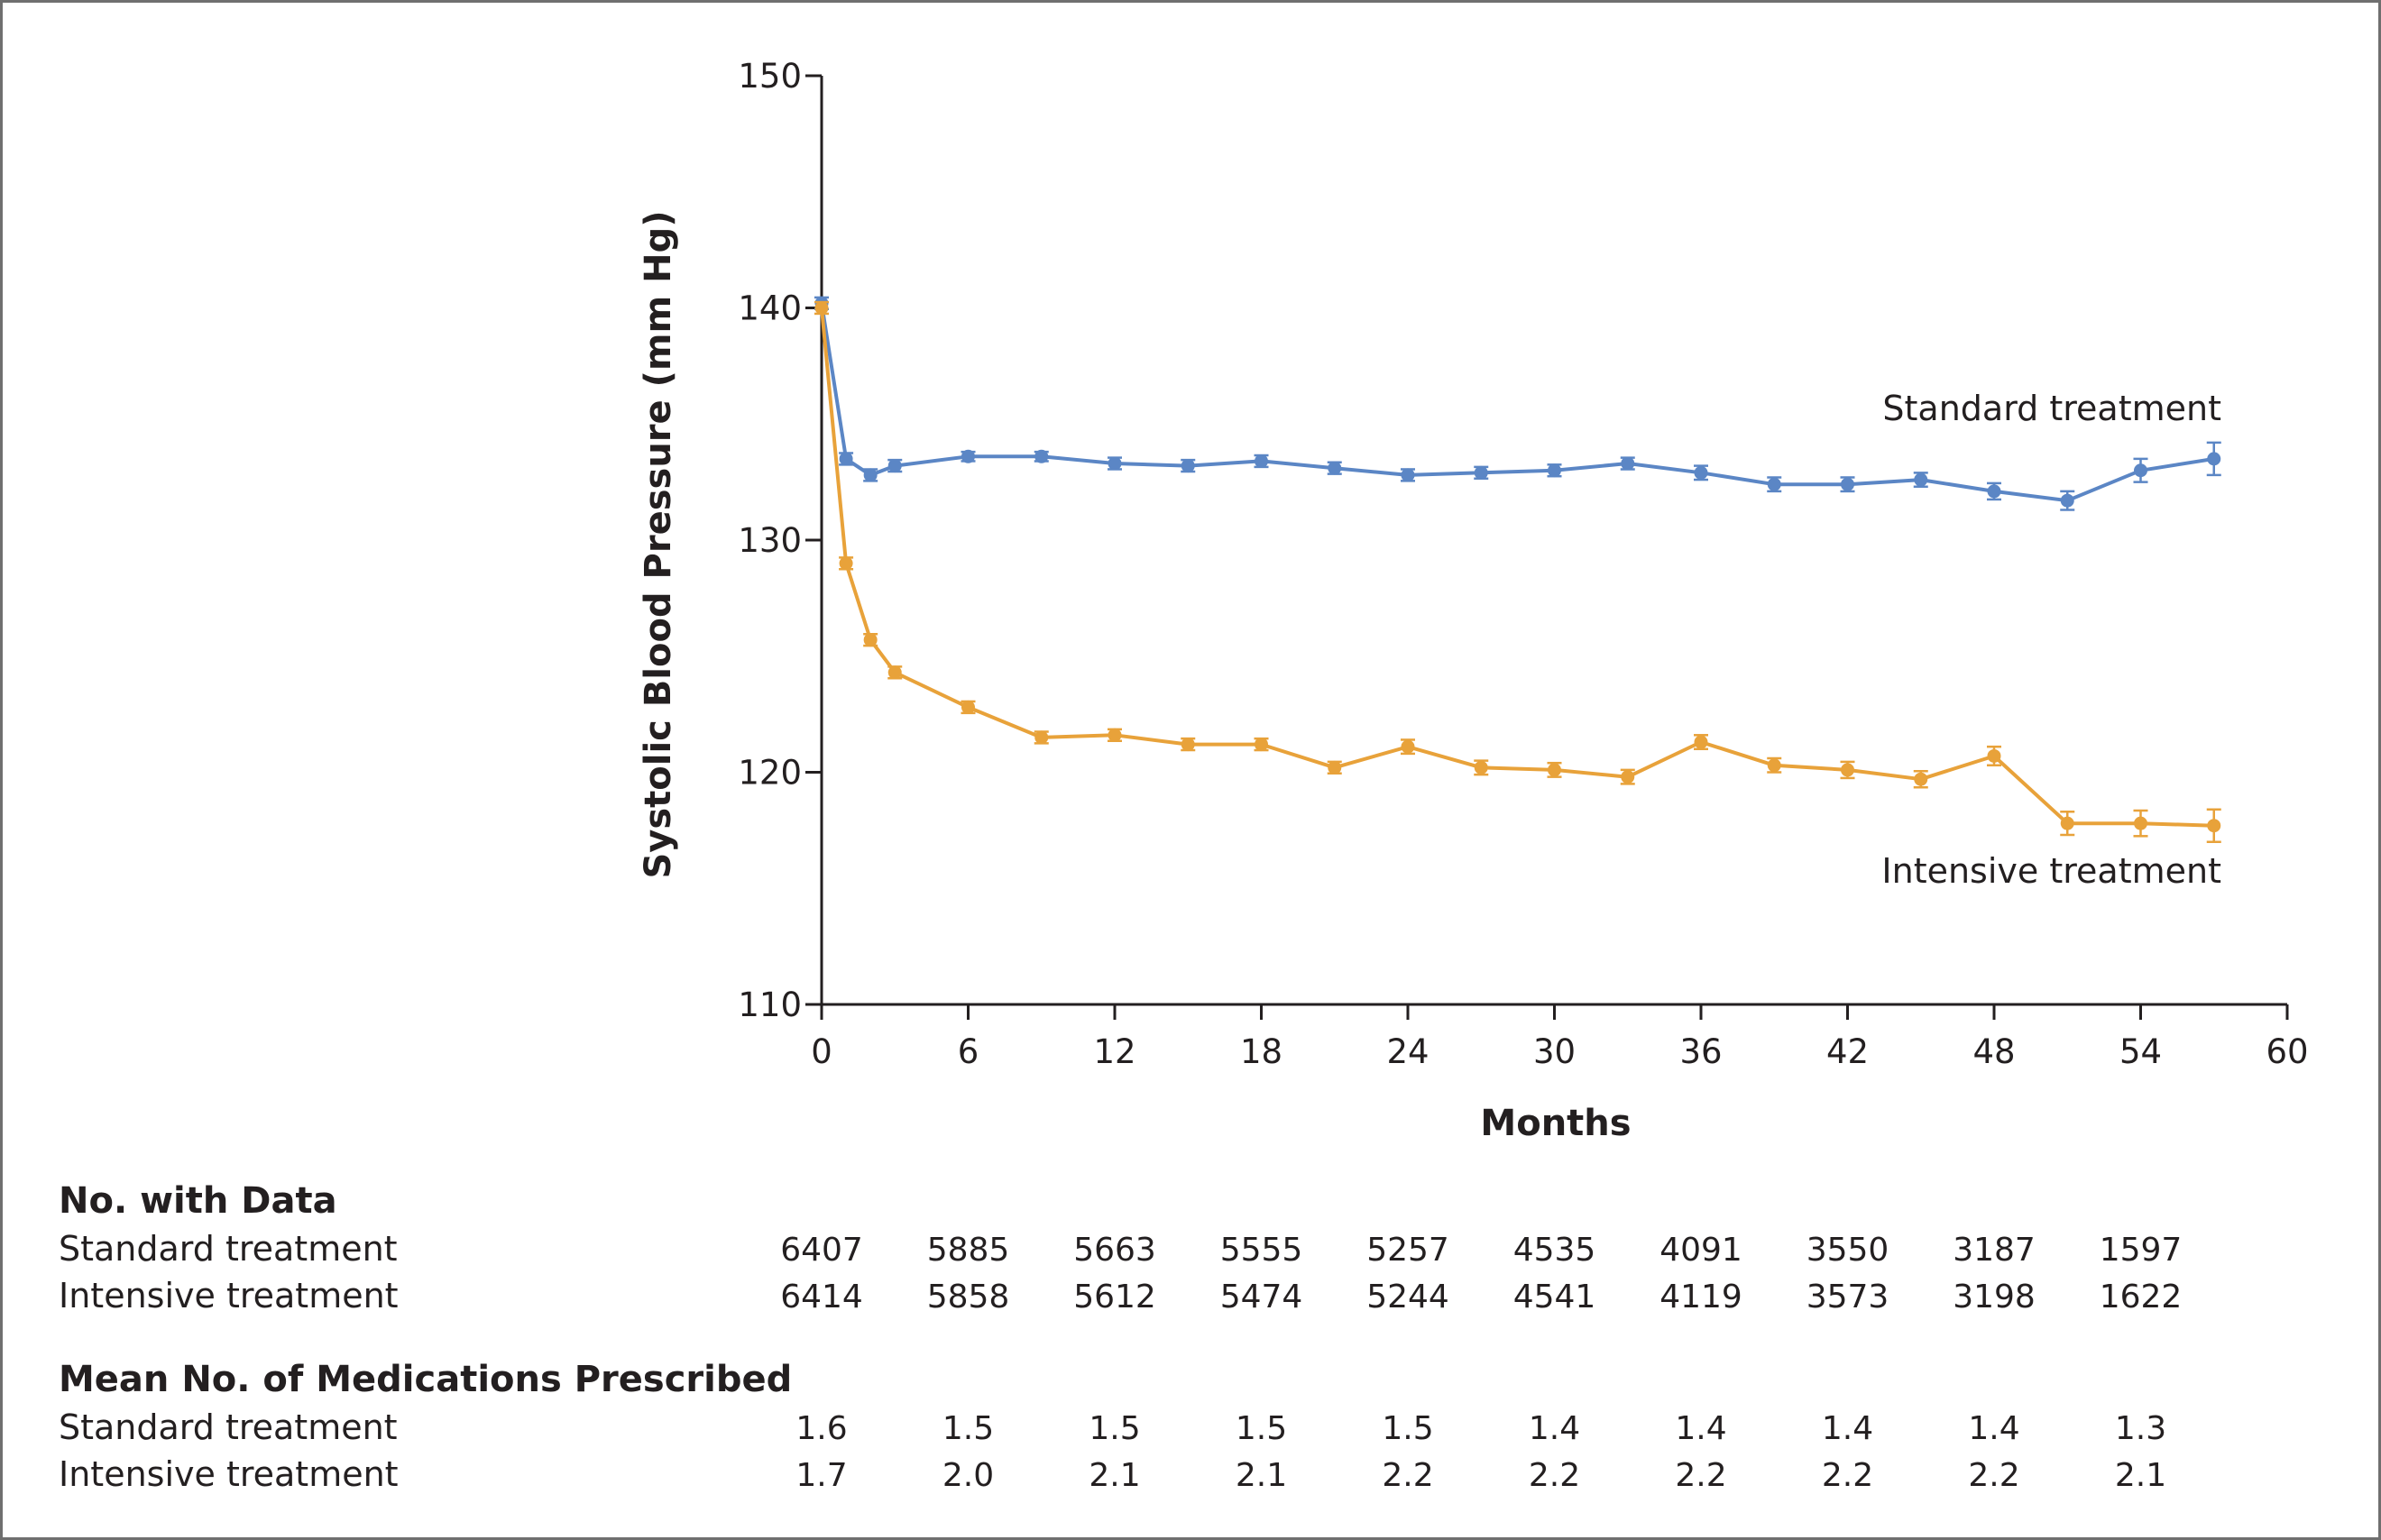 Image resolution: width=2381 pixels, height=1540 pixels. What do you see at coordinates (2141, 1297) in the screenshot?
I see `table-cell: 1622` at bounding box center [2141, 1297].